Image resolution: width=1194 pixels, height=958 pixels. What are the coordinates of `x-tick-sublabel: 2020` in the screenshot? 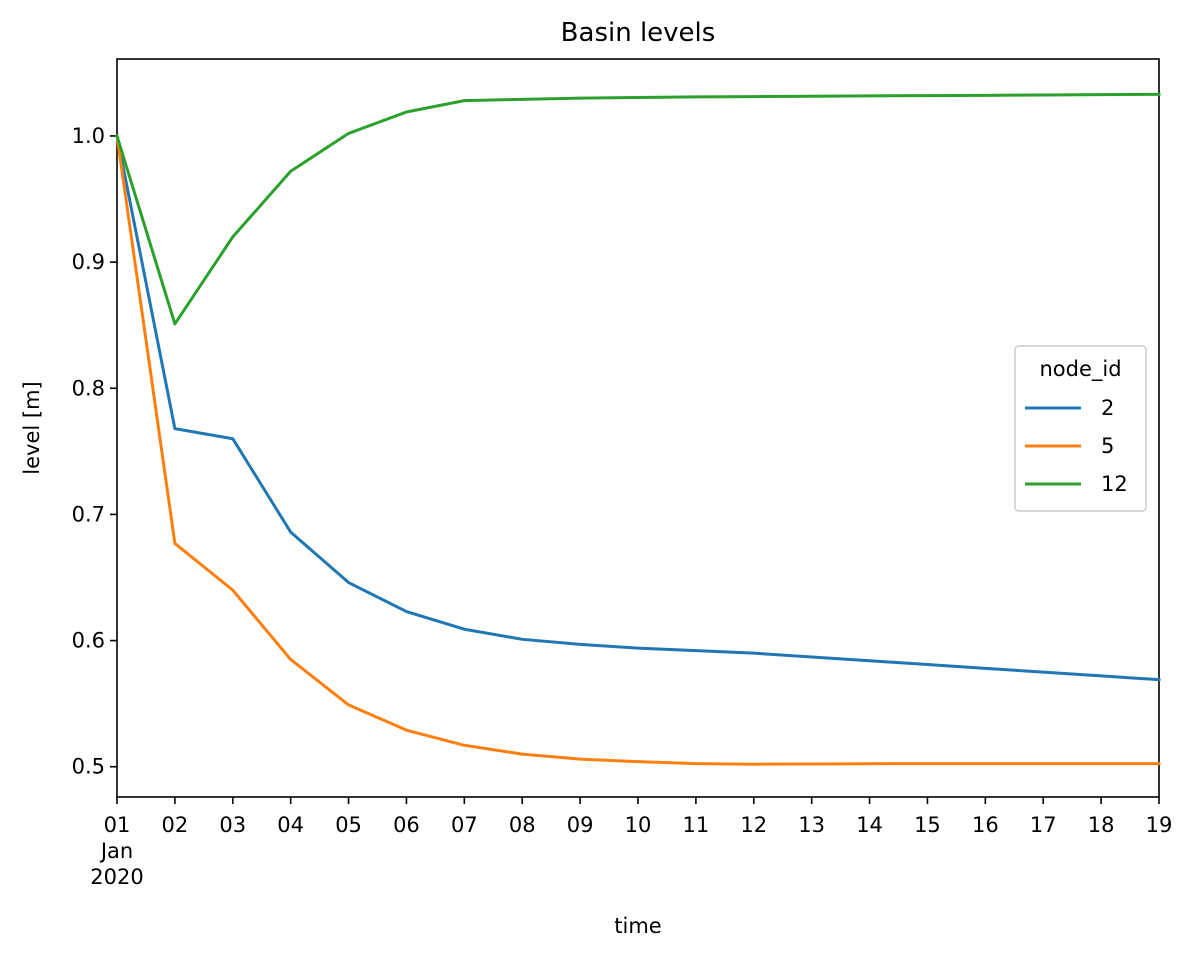 It's located at (116, 877).